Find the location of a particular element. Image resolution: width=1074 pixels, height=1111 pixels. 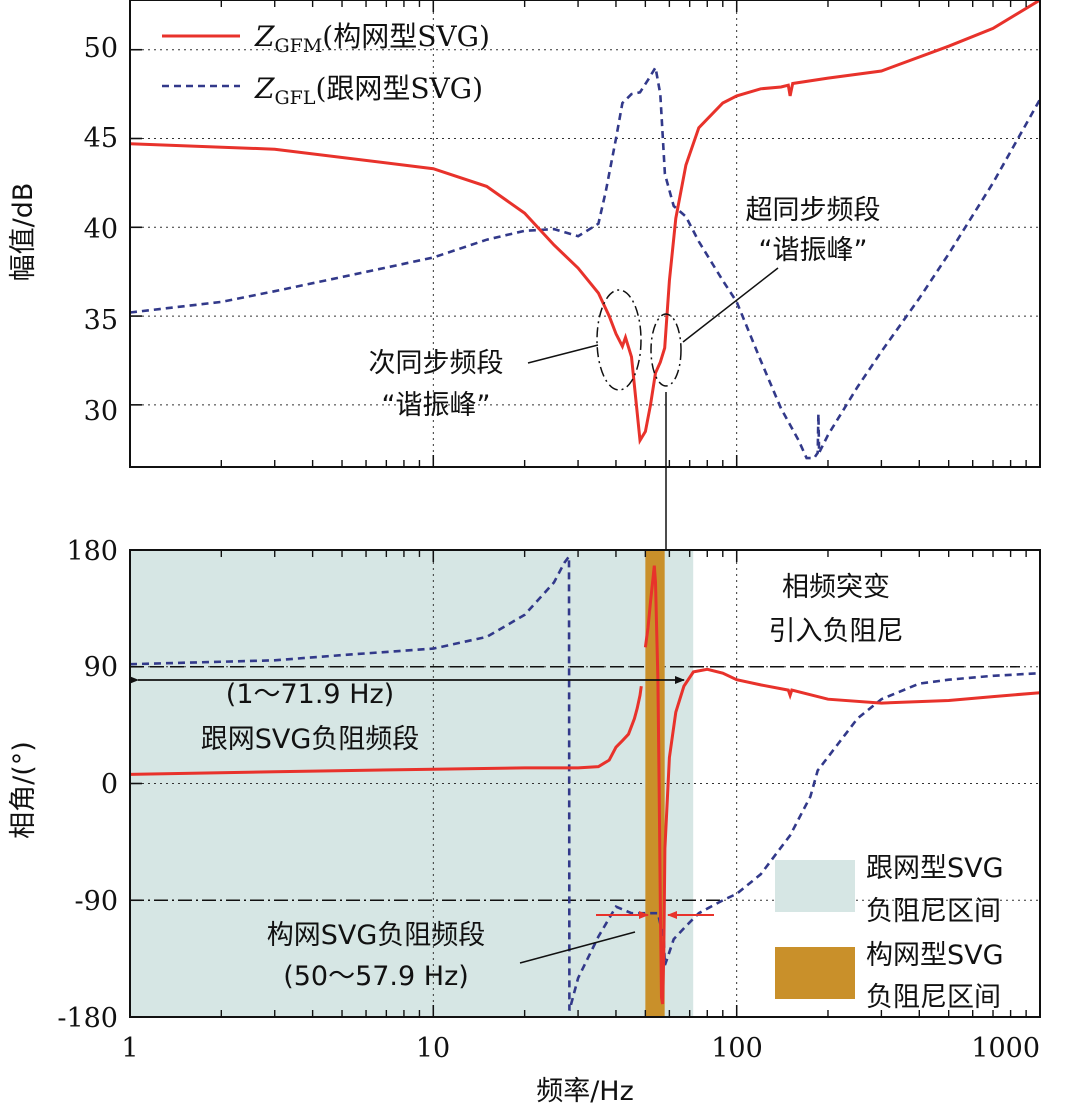

subsync-ellipse is located at coordinates (619, 340).